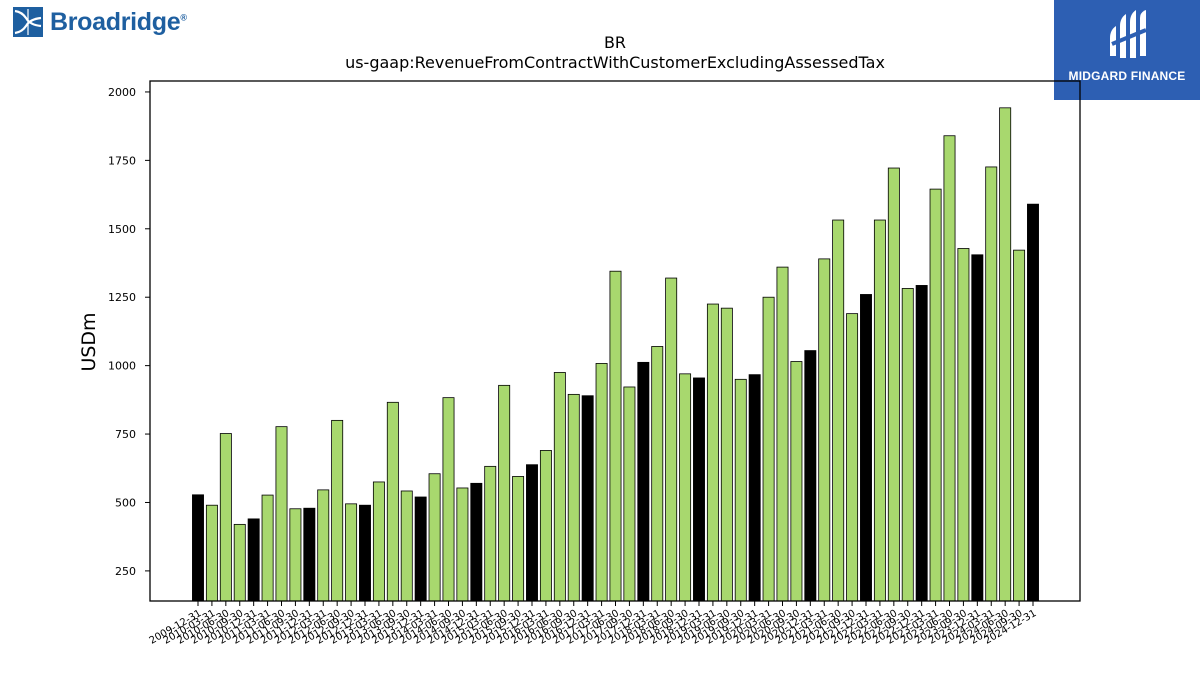  I want to click on y-tick-label: 1250, so click(122, 297).